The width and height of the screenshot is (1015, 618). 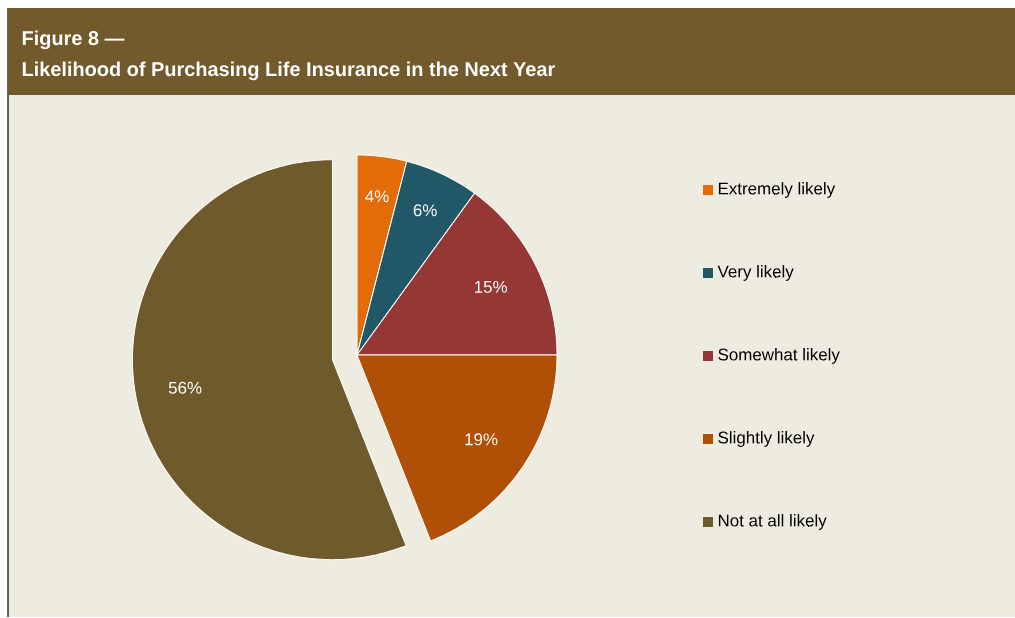 I want to click on chart-title: Figure 8 —, so click(x=73, y=40).